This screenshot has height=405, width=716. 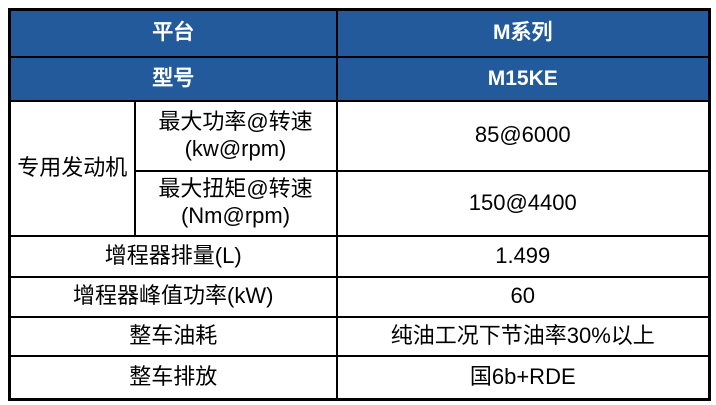 I want to click on peak-power-label: 增程器峰值功率(kW), so click(x=173, y=296).